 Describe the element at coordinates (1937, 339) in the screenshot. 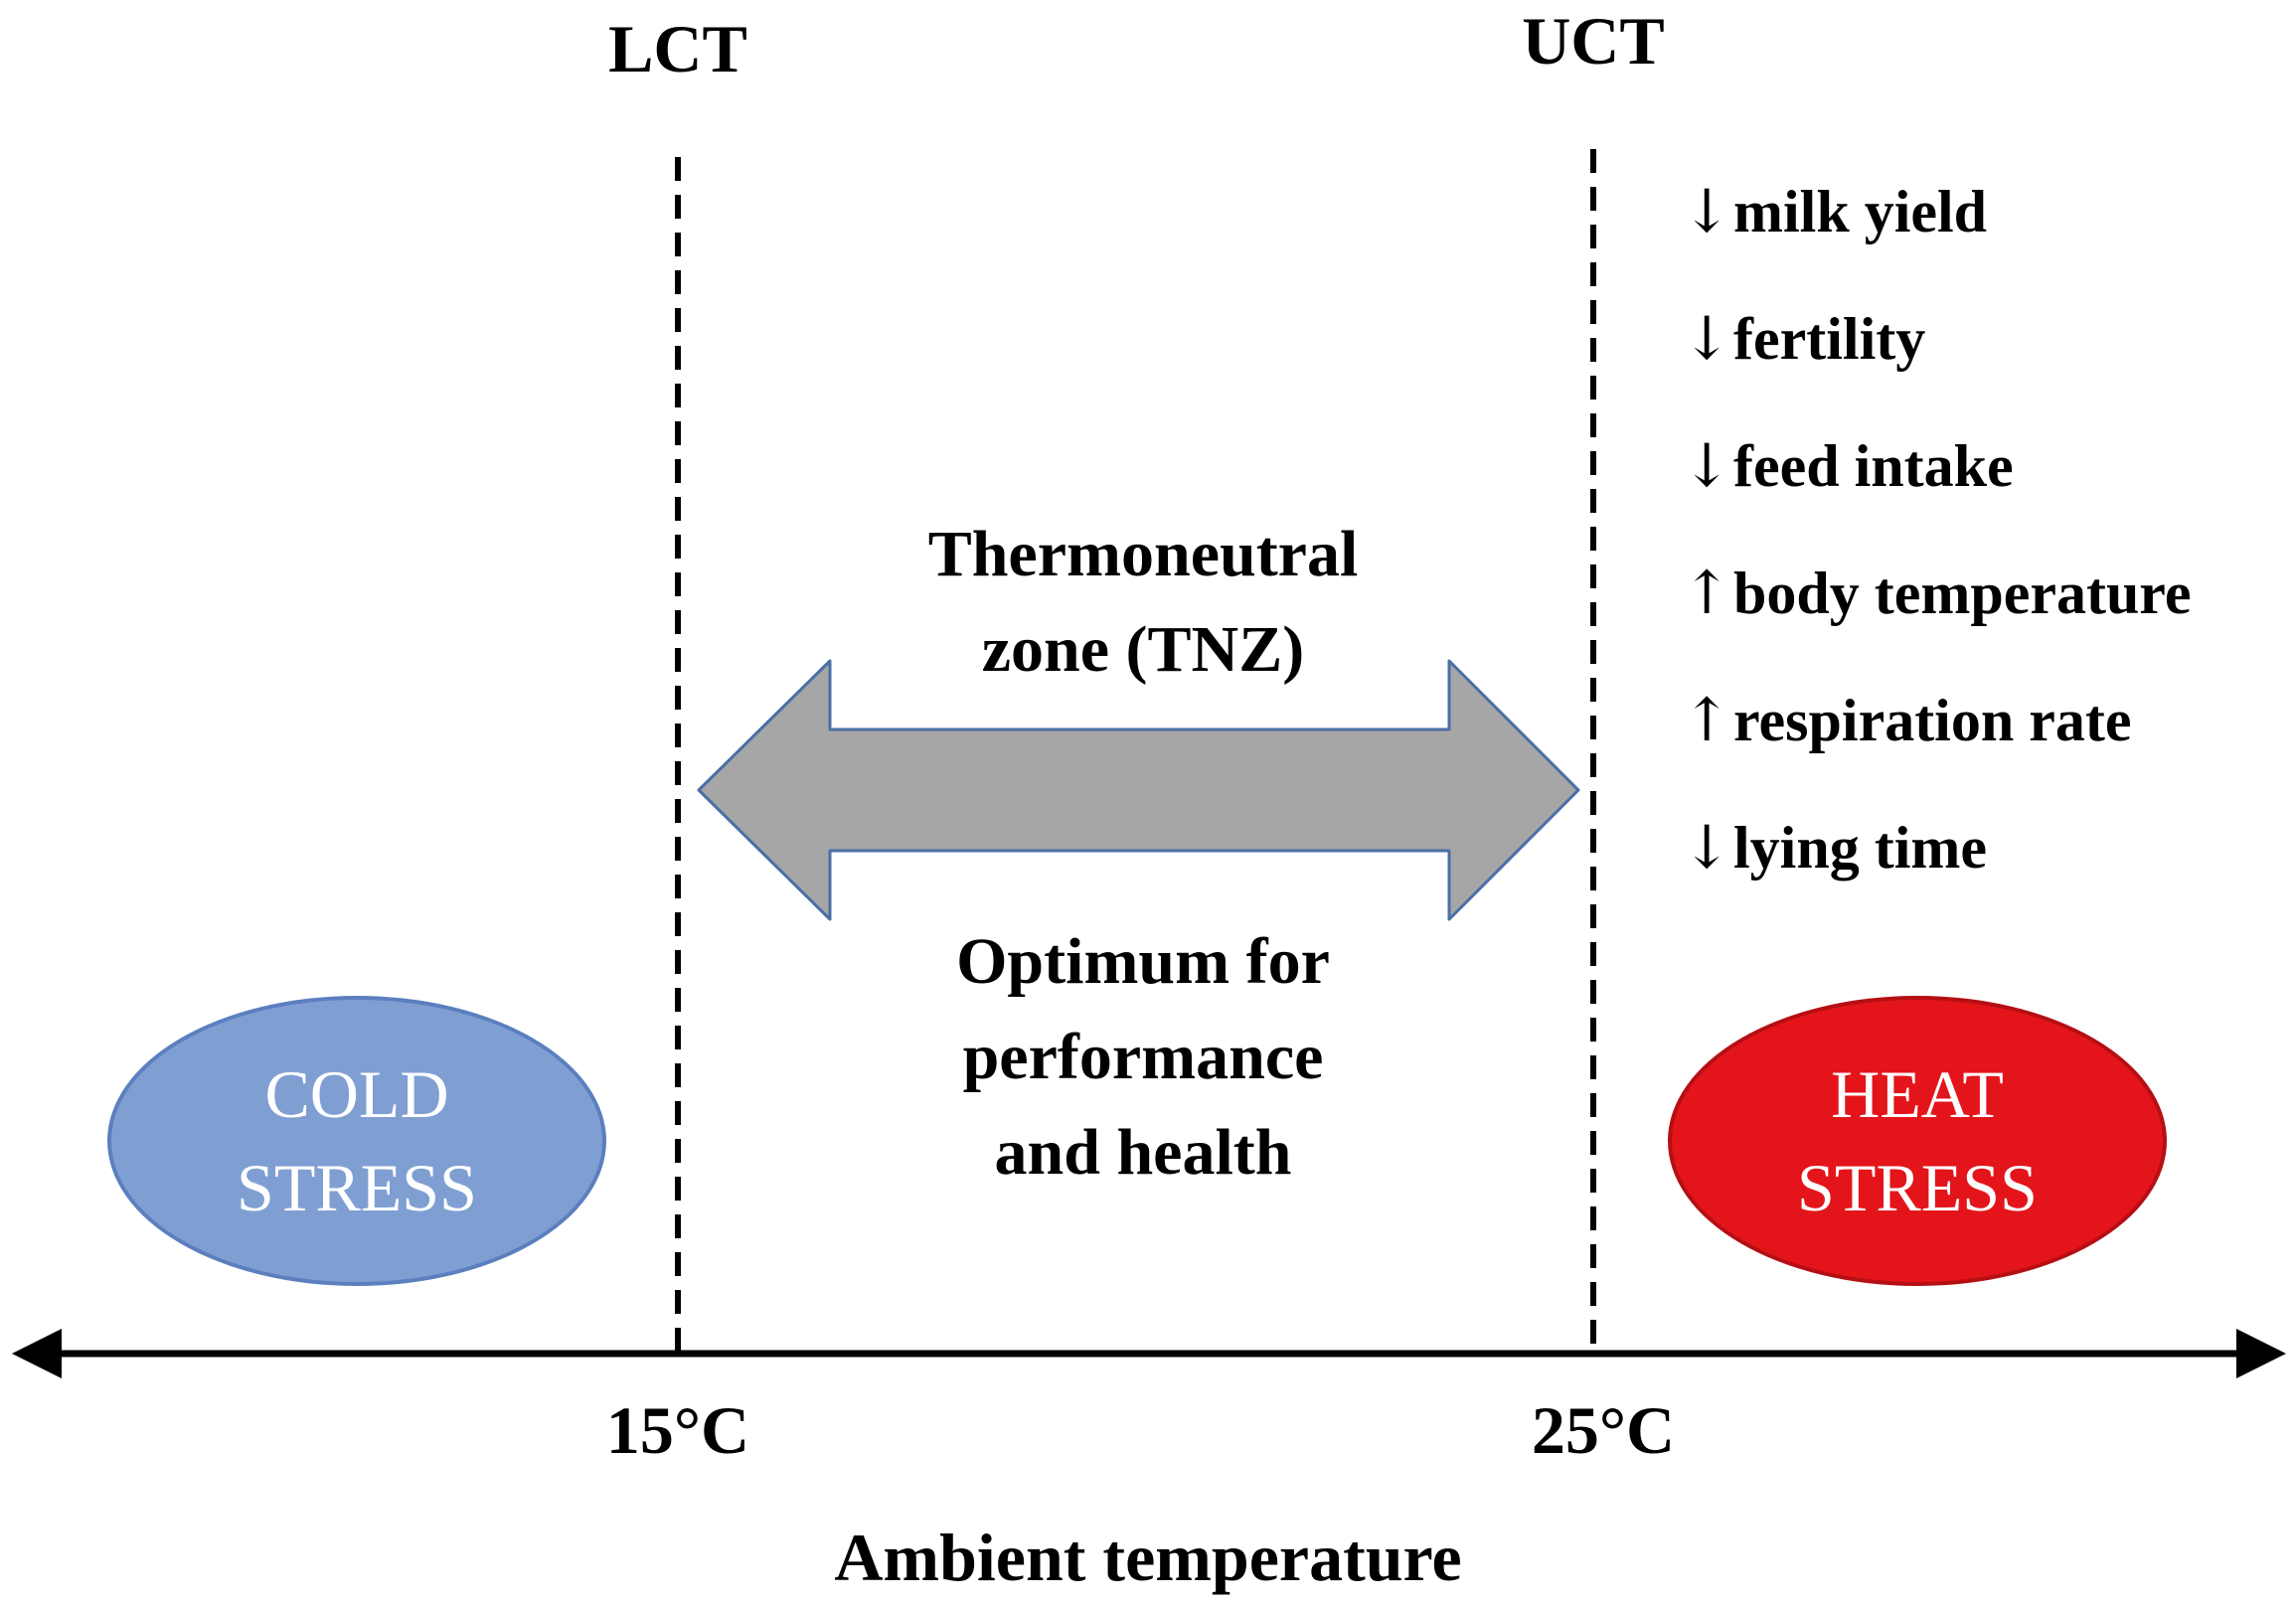

I see `effect-item-fertility: ↓fertility` at that location.